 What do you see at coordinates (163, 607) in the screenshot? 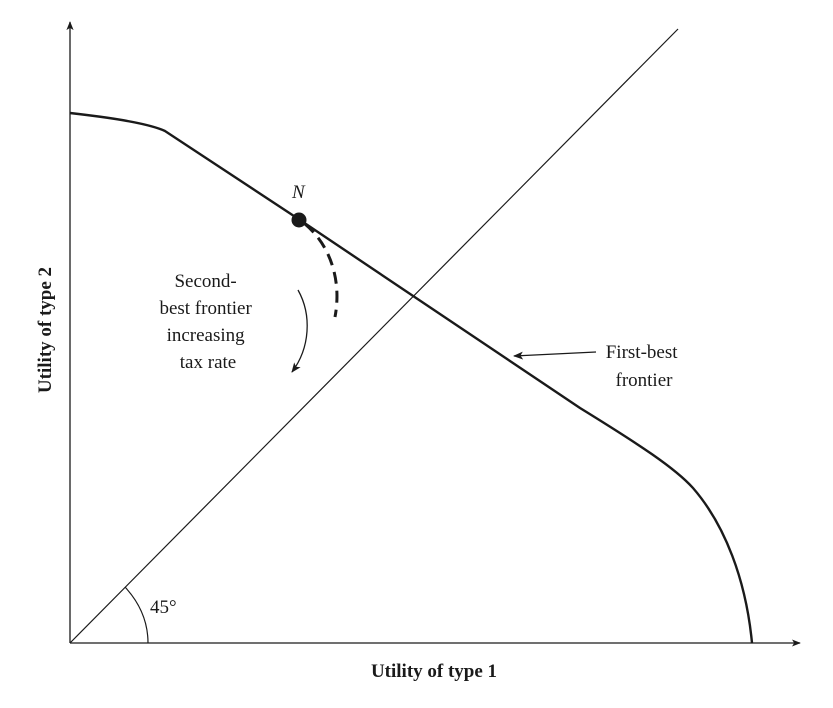
I see `angle-label: 45°` at bounding box center [163, 607].